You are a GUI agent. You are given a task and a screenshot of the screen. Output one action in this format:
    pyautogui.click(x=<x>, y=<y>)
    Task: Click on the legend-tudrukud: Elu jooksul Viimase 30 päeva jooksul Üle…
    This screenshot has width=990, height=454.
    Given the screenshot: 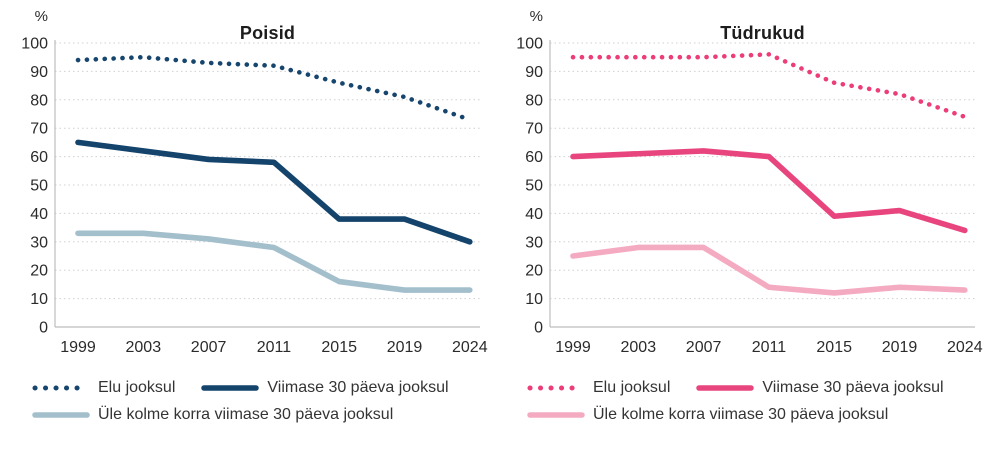 What is the action you would take?
    pyautogui.click(x=735, y=401)
    